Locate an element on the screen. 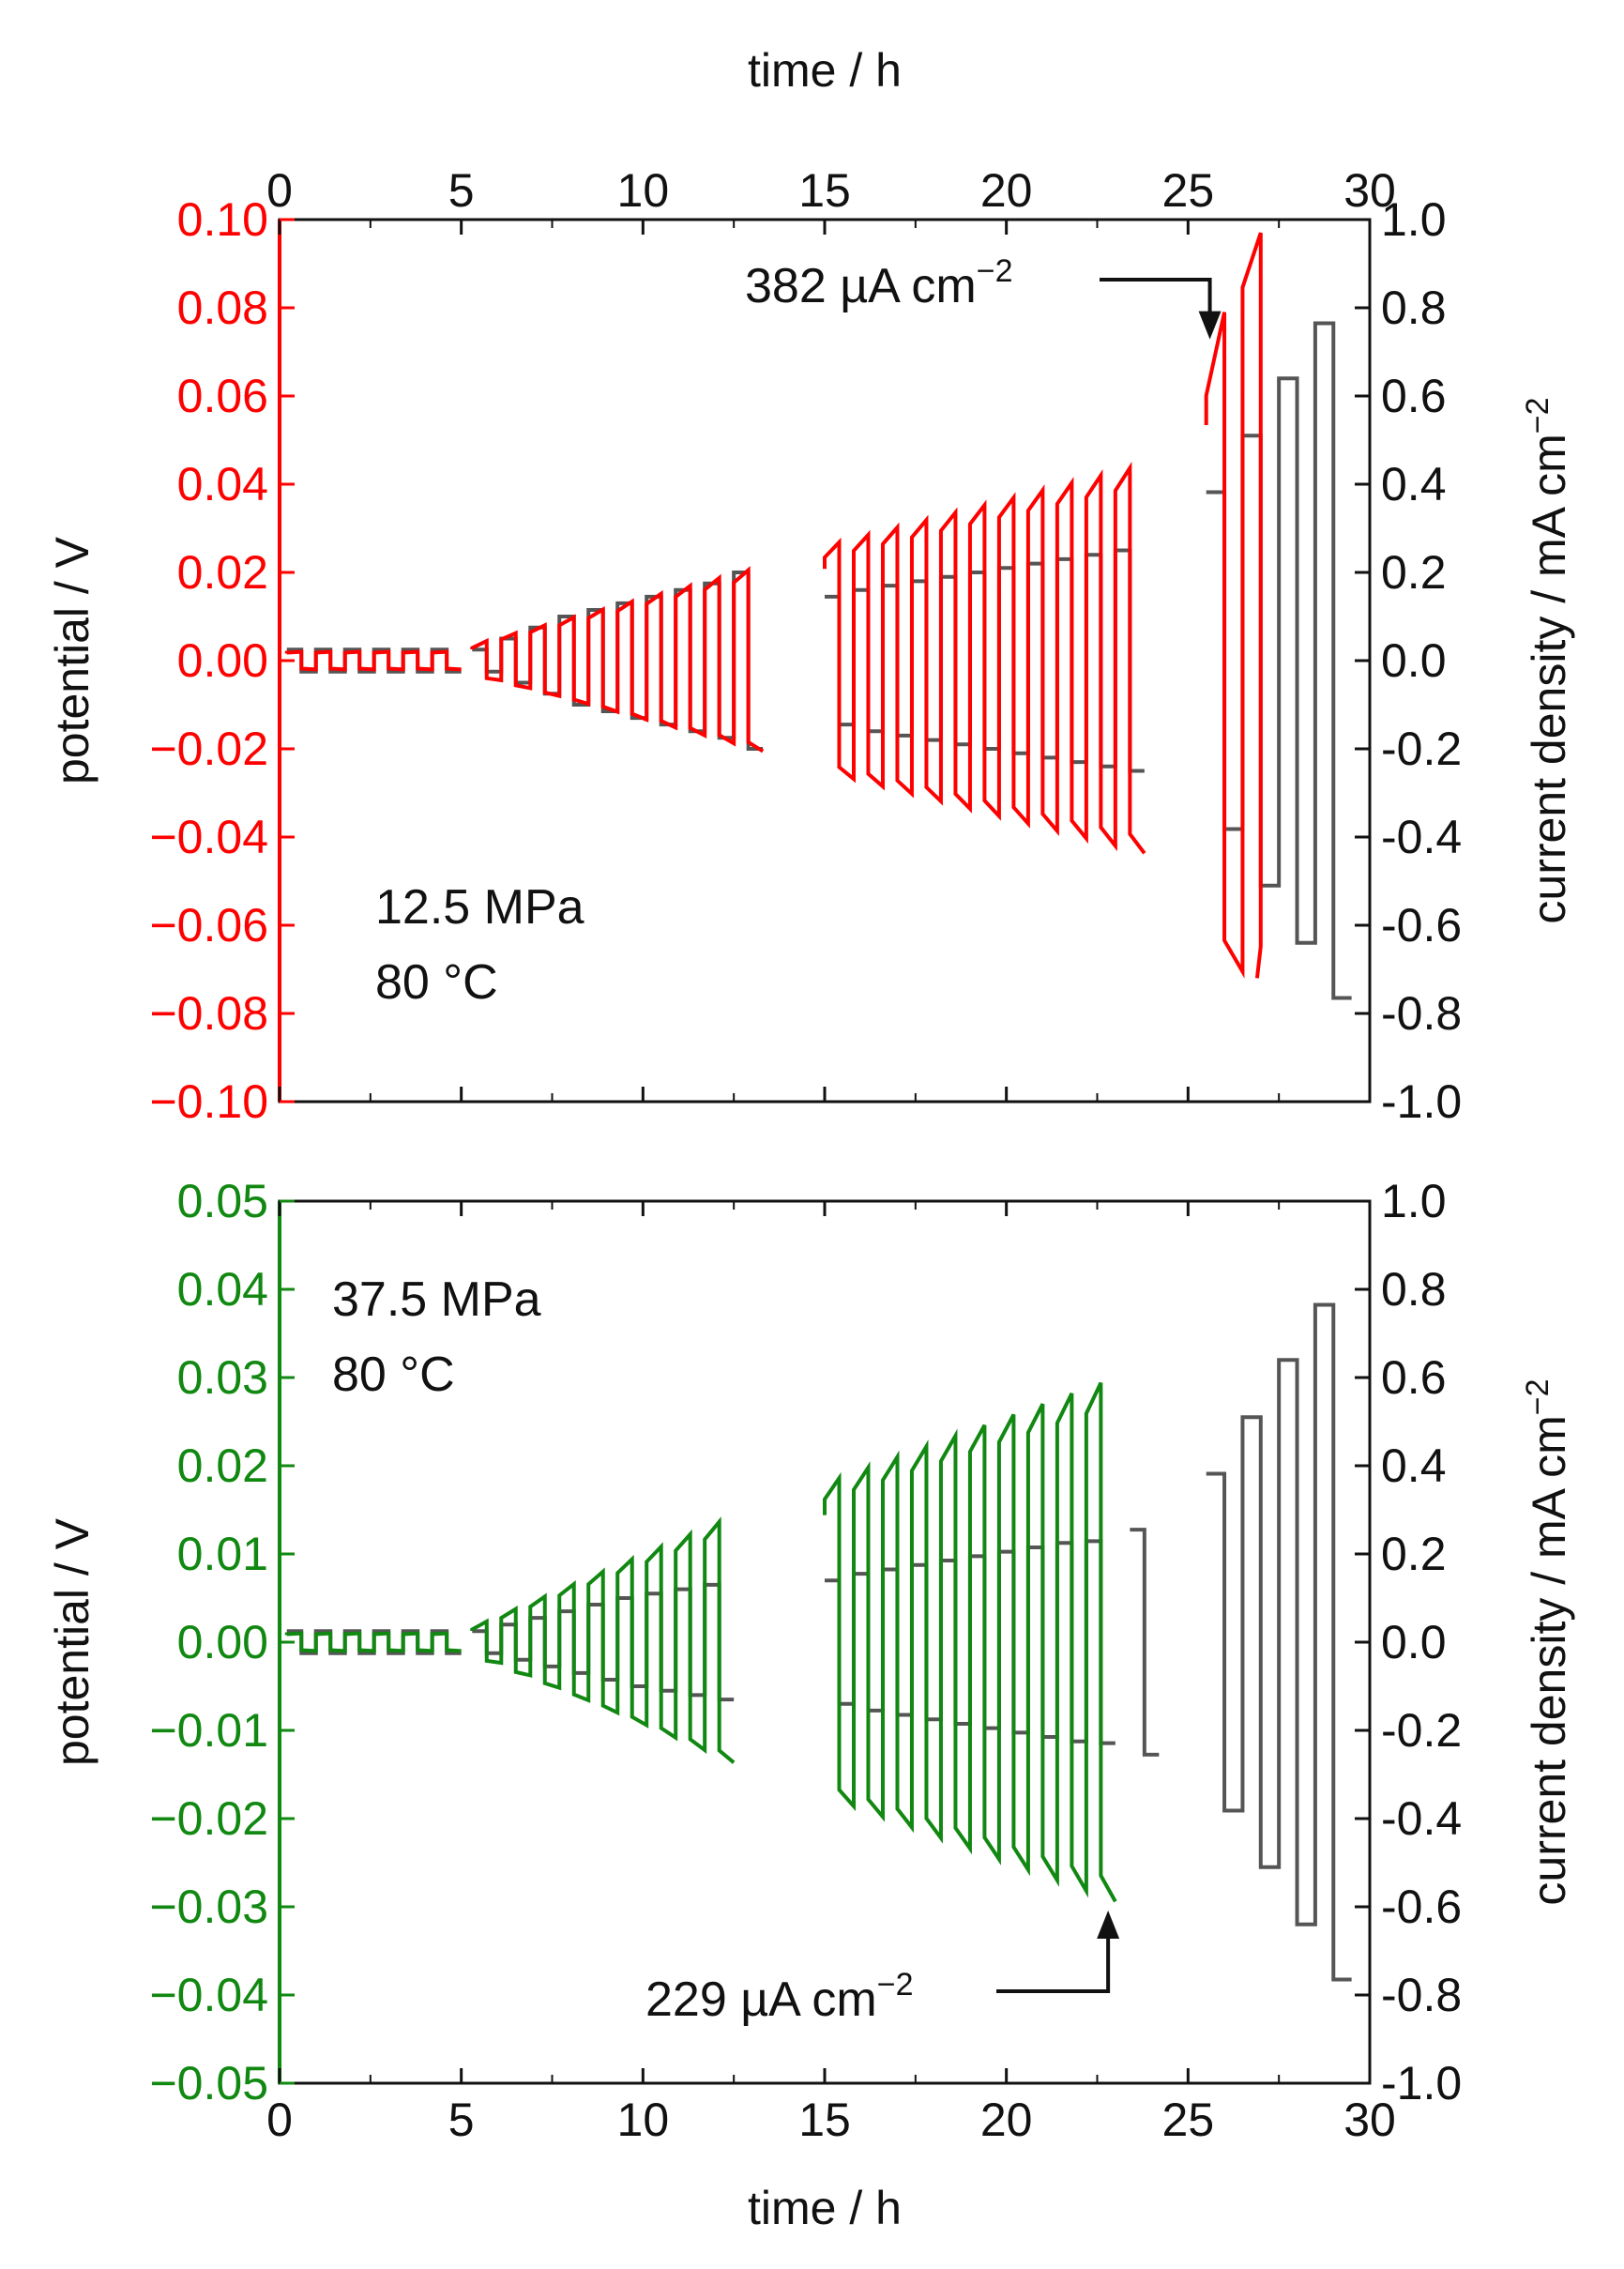 The width and height of the screenshot is (1624, 2269). top-ylabel-right-sup: −2 is located at coordinates (1538, 415).